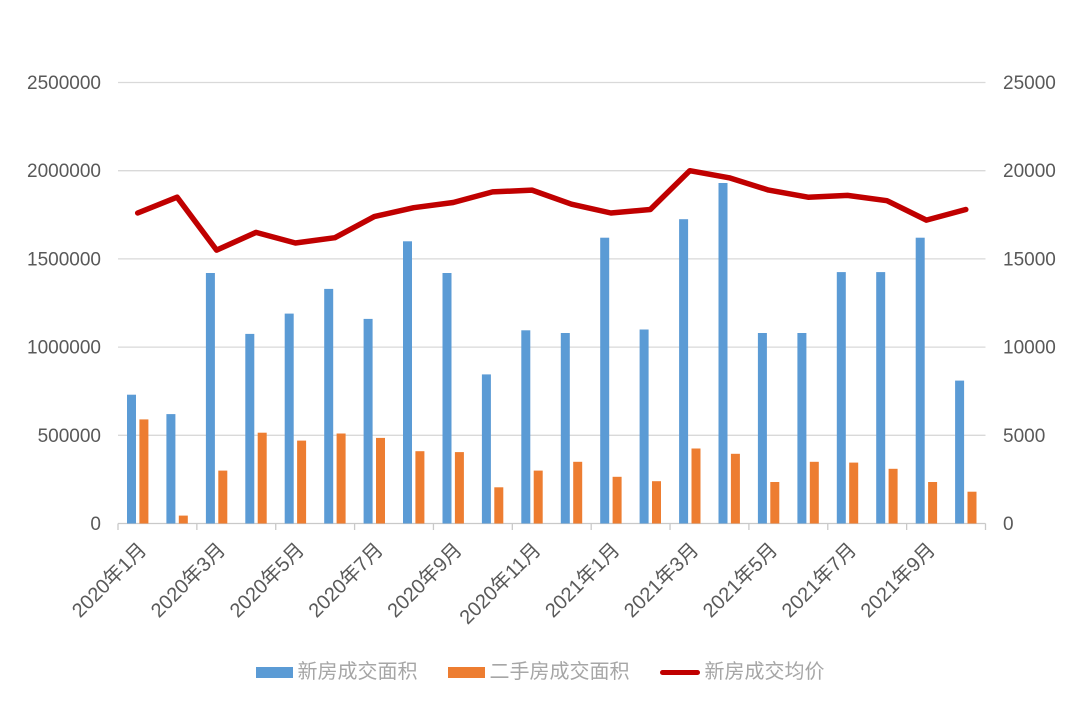 The image size is (1080, 704). Describe the element at coordinates (559, 672) in the screenshot. I see `legend-label: 二手房成交面积` at that location.